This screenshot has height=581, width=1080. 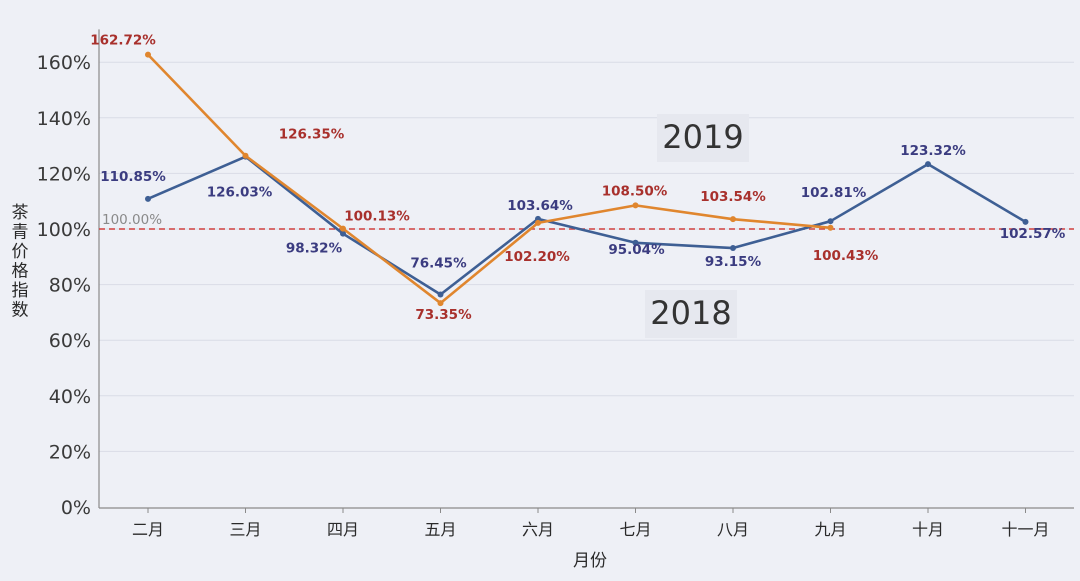 What do you see at coordinates (440, 529) in the screenshot?
I see `x-tick-label: 五月` at bounding box center [440, 529].